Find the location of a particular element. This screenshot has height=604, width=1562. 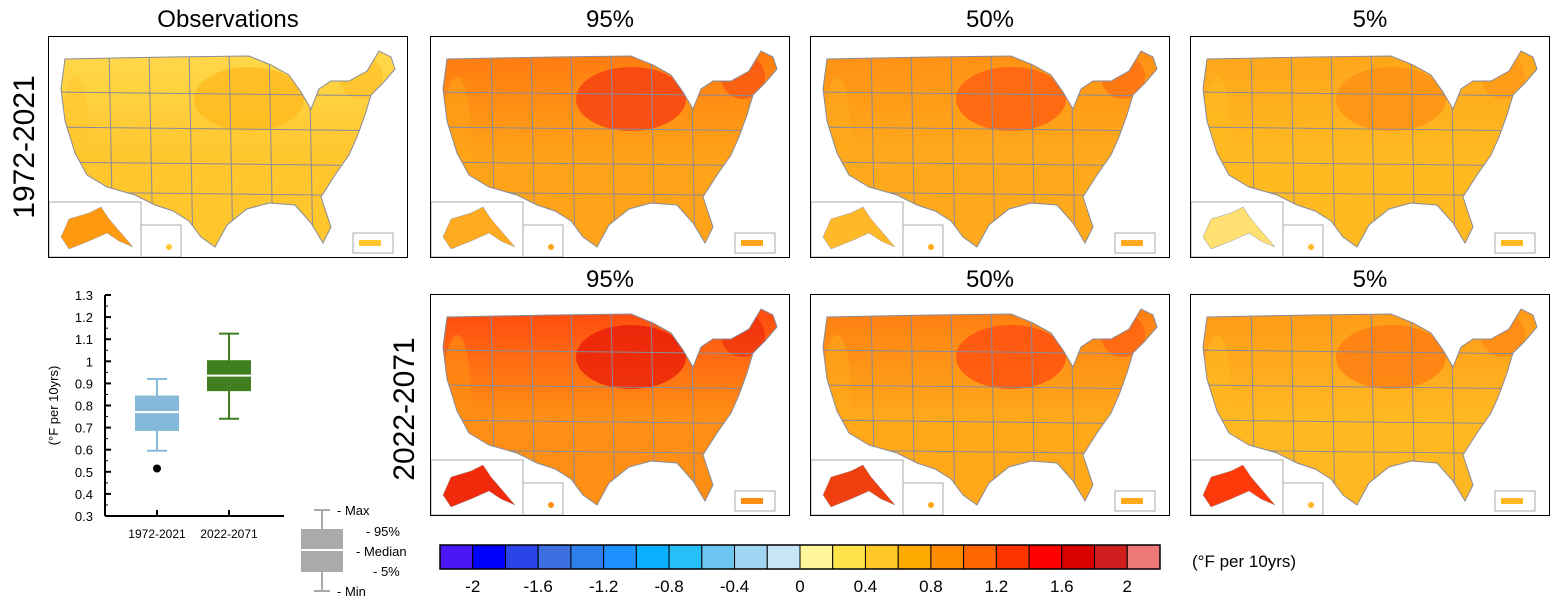

x-tick-label: 1972-2021 is located at coordinates (157, 534).